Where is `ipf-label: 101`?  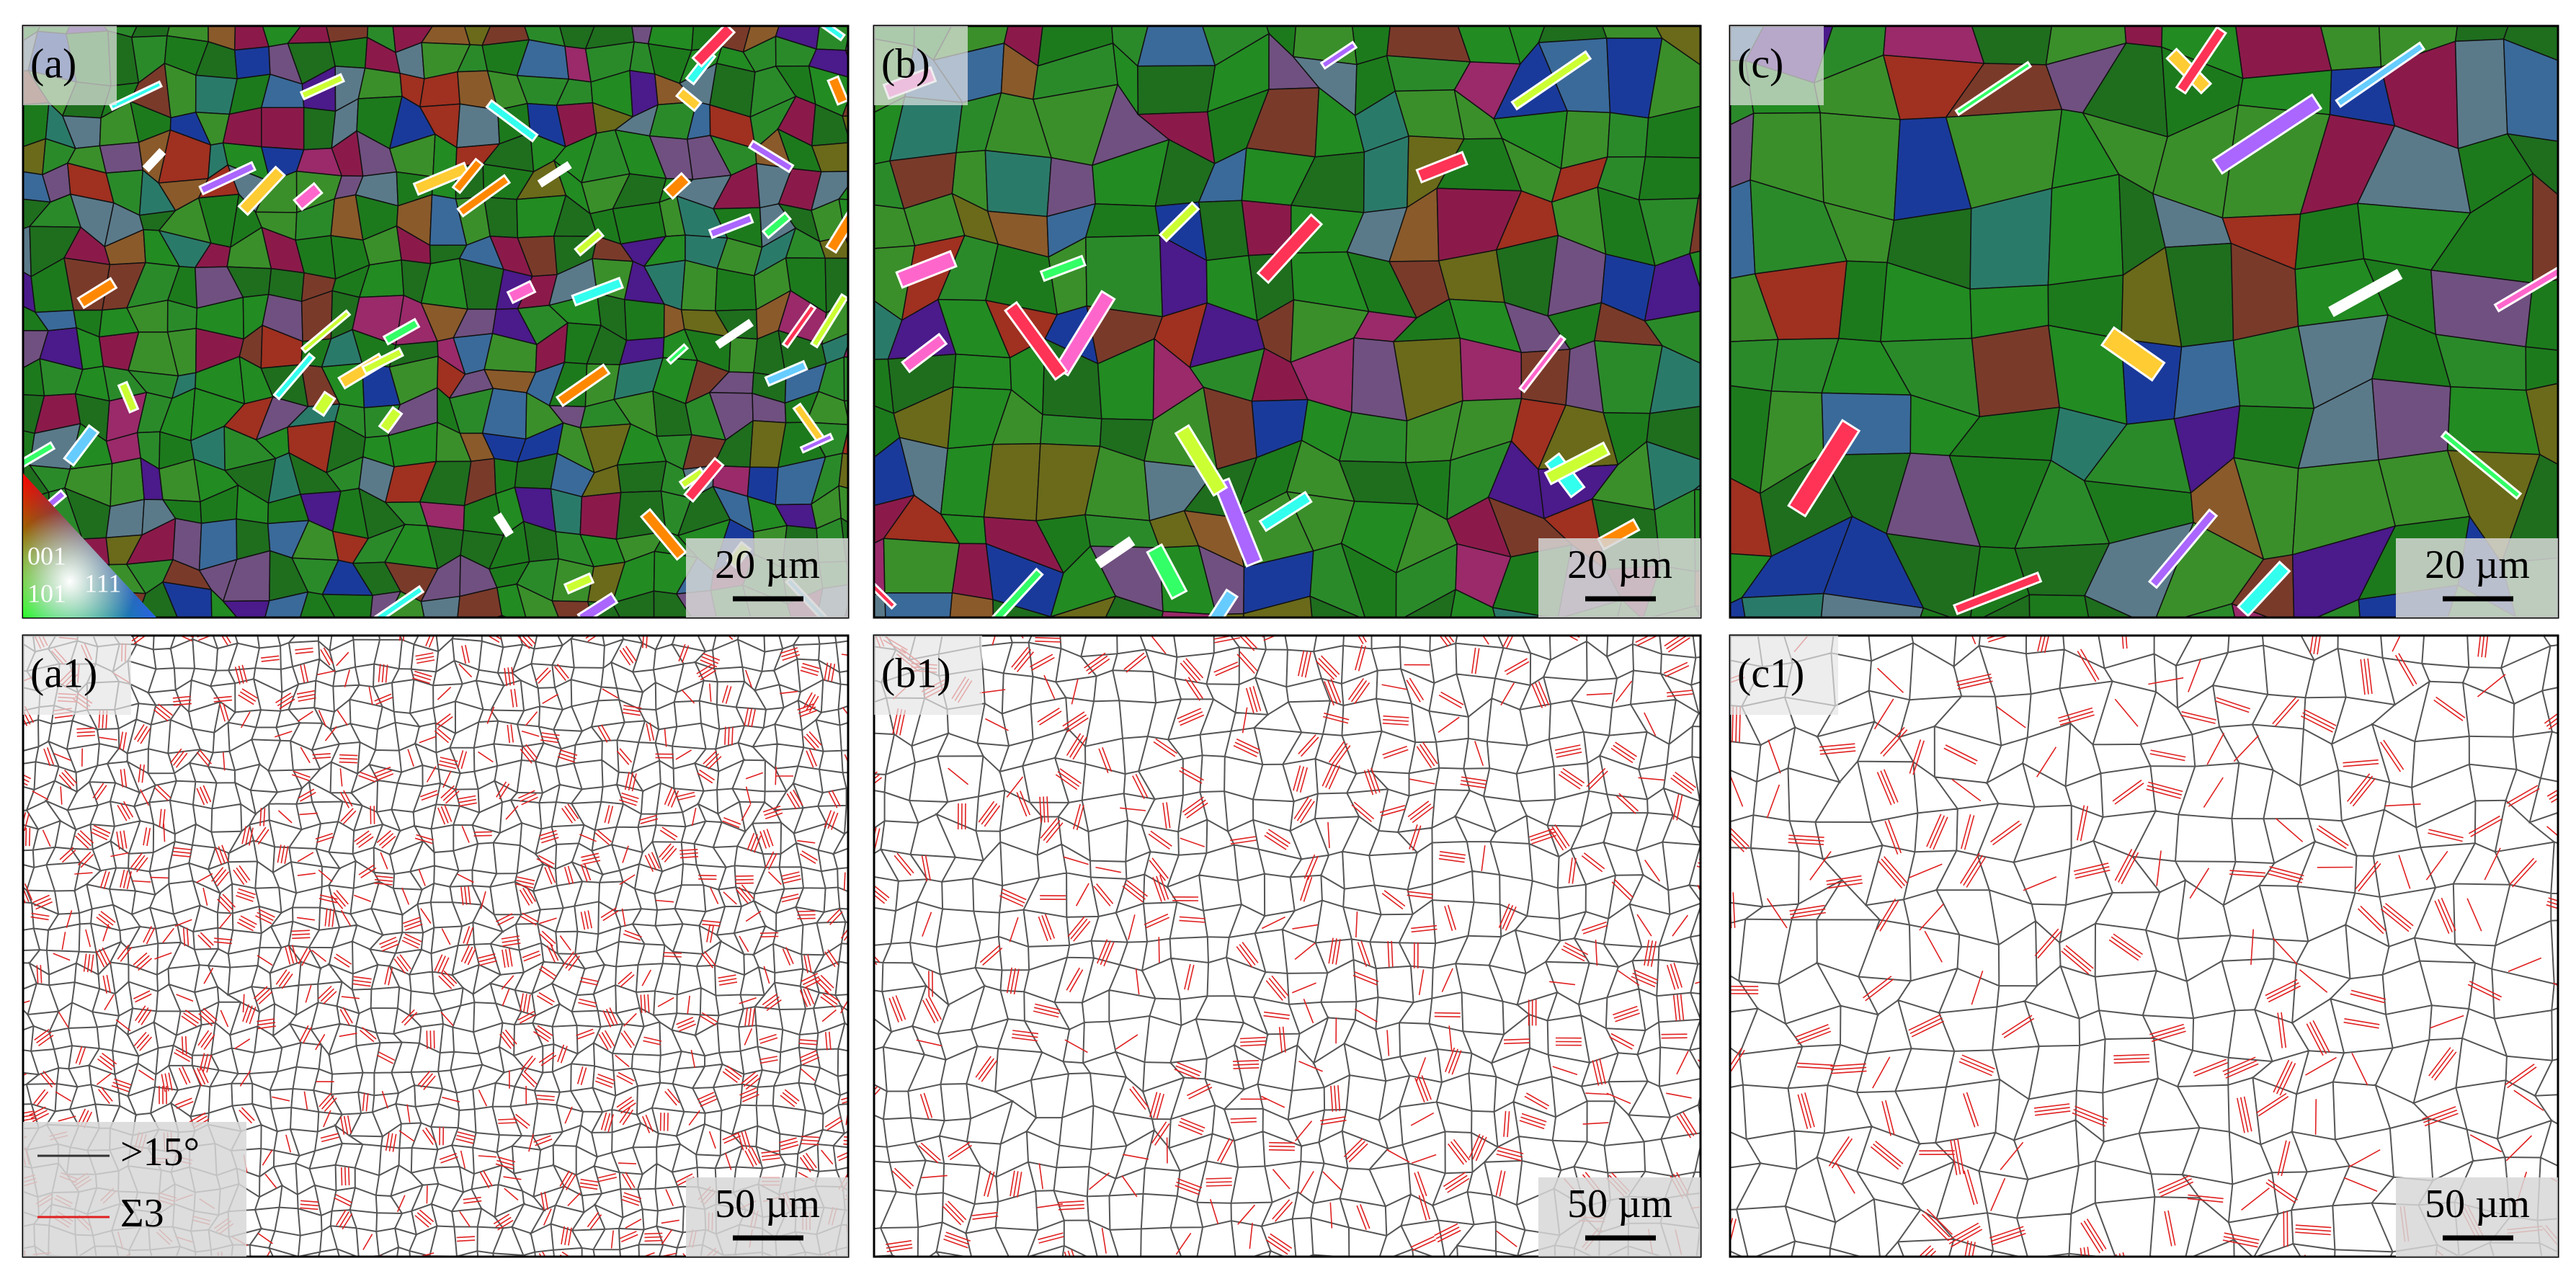 ipf-label: 101 is located at coordinates (46, 593).